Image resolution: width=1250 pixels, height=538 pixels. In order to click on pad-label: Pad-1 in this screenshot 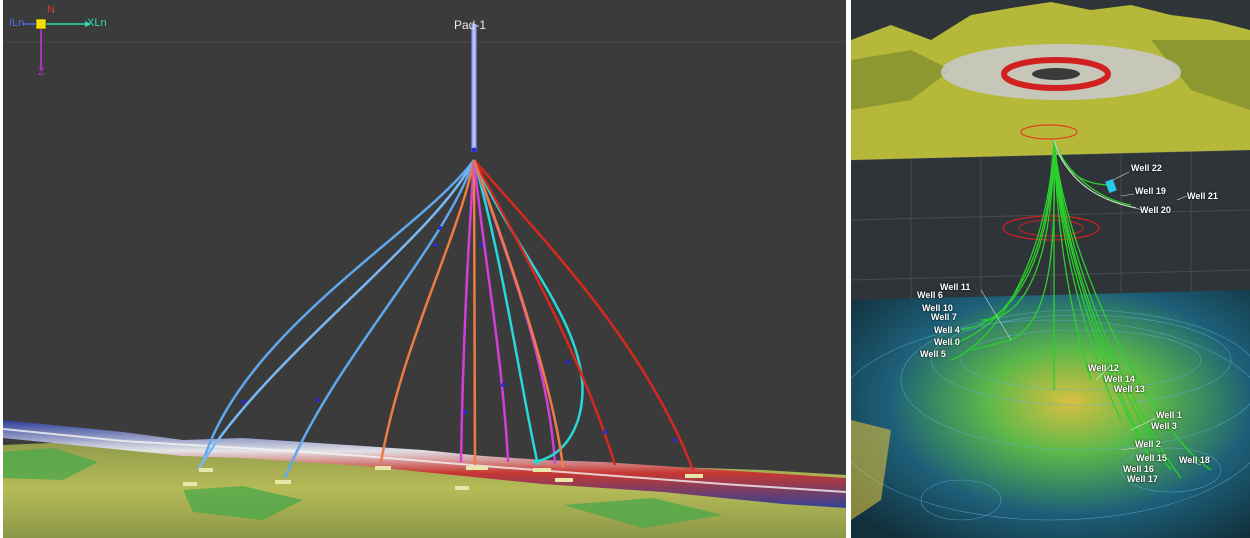, I will do `click(470, 25)`.